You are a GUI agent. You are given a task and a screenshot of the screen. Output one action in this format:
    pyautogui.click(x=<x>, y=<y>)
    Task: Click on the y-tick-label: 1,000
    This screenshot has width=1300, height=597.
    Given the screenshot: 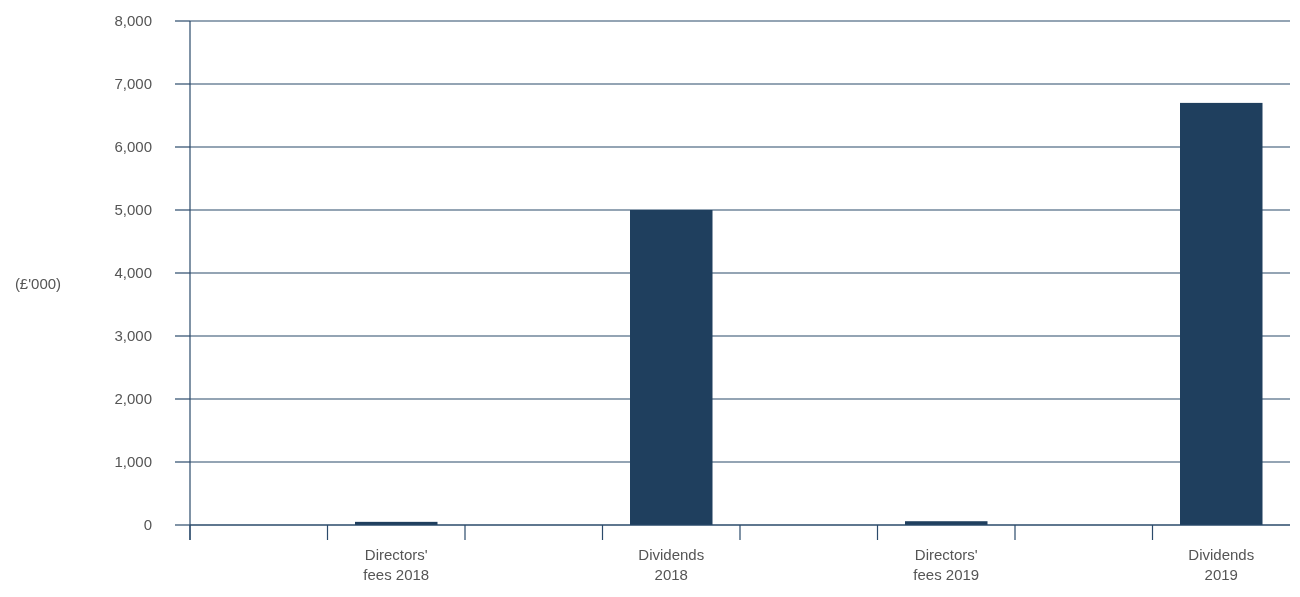 What is the action you would take?
    pyautogui.click(x=133, y=462)
    